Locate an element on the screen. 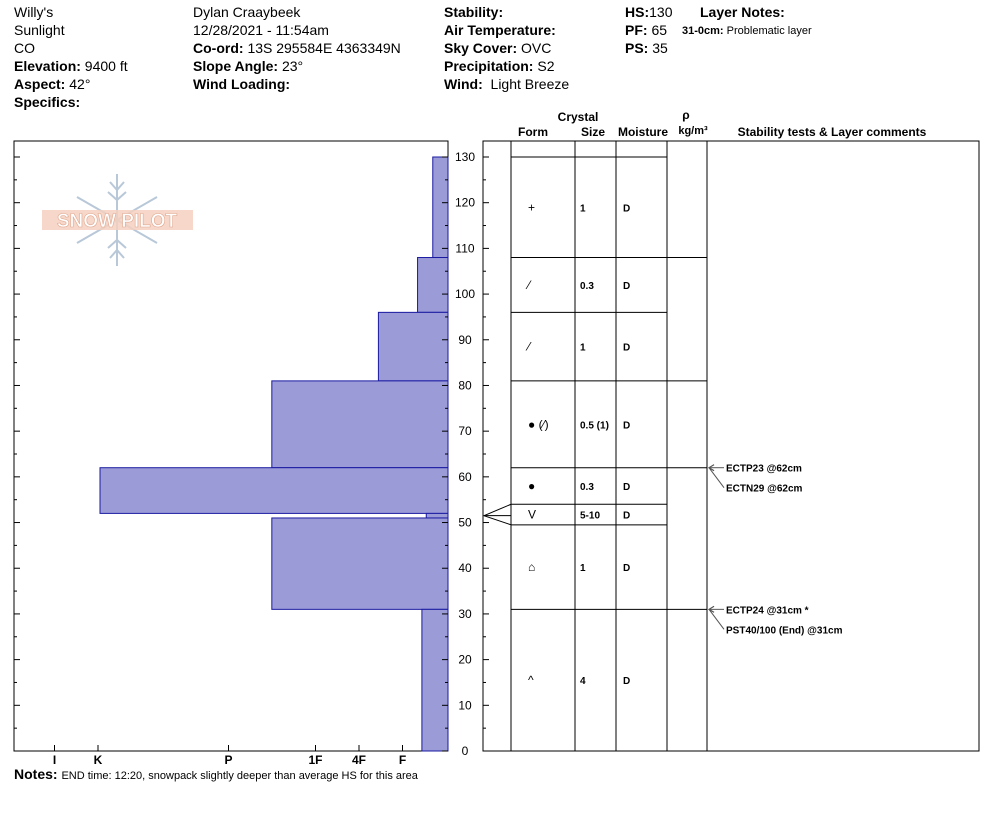 The height and width of the screenshot is (840, 994). form-header: Form is located at coordinates (533, 132).